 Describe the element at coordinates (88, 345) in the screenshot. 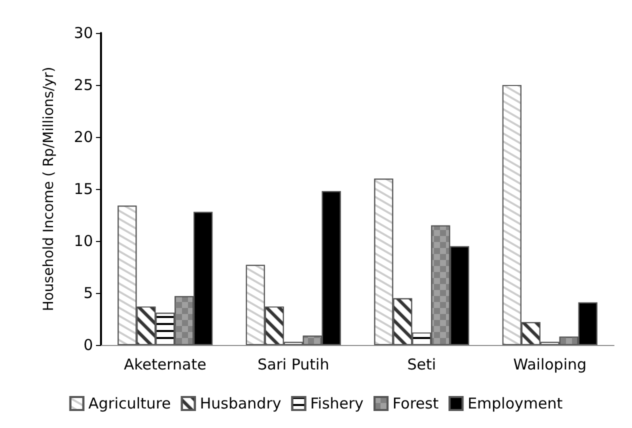

I see `y-tick-label: 0` at that location.